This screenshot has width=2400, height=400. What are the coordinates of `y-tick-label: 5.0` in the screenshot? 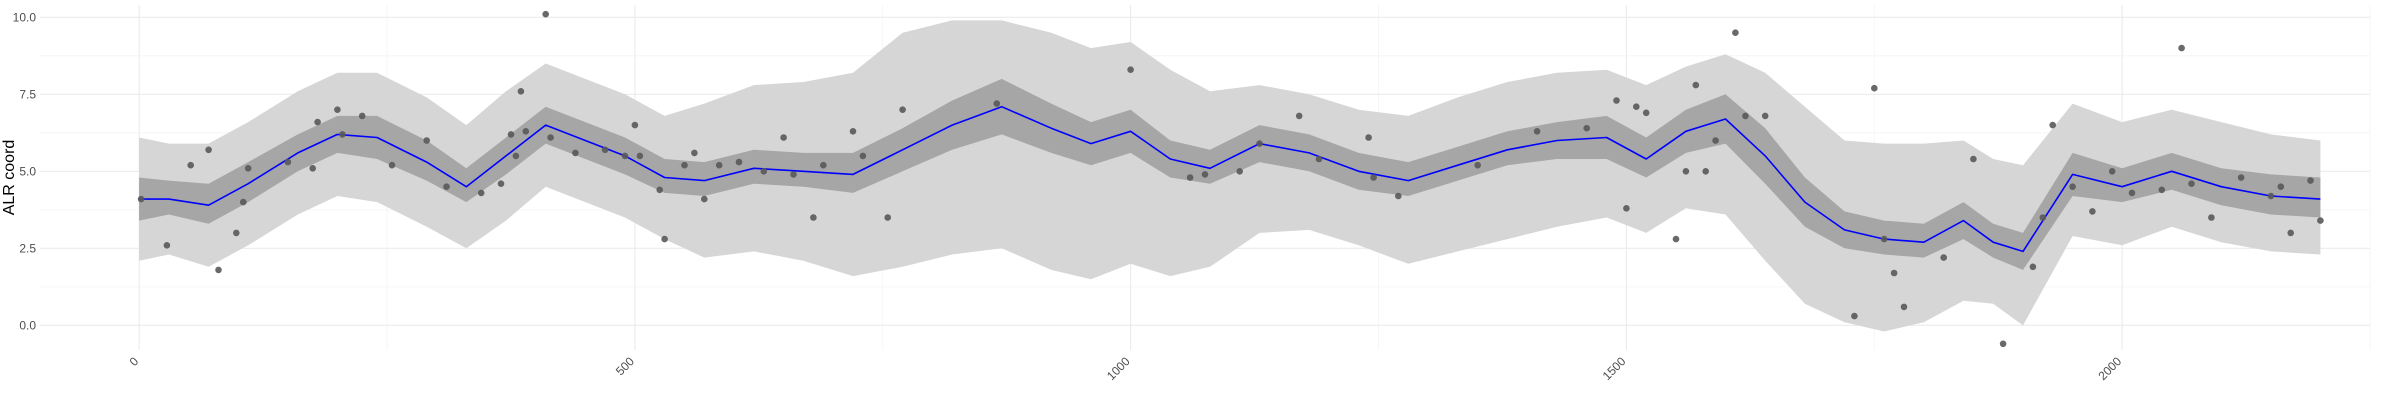 It's located at (27, 171).